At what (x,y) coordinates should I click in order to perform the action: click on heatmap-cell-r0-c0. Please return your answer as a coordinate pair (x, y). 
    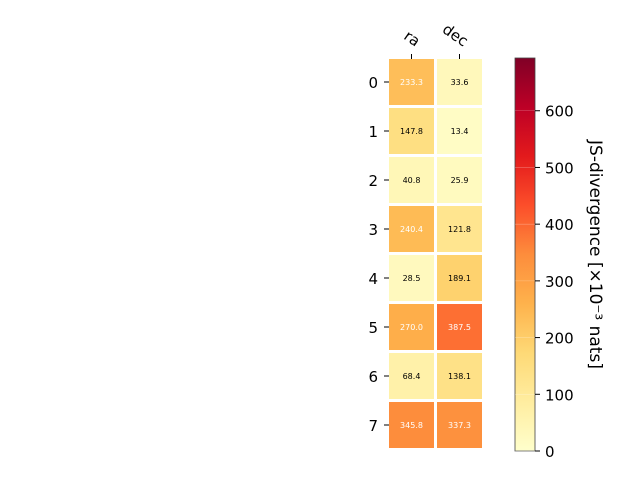
    Looking at the image, I should click on (411, 82).